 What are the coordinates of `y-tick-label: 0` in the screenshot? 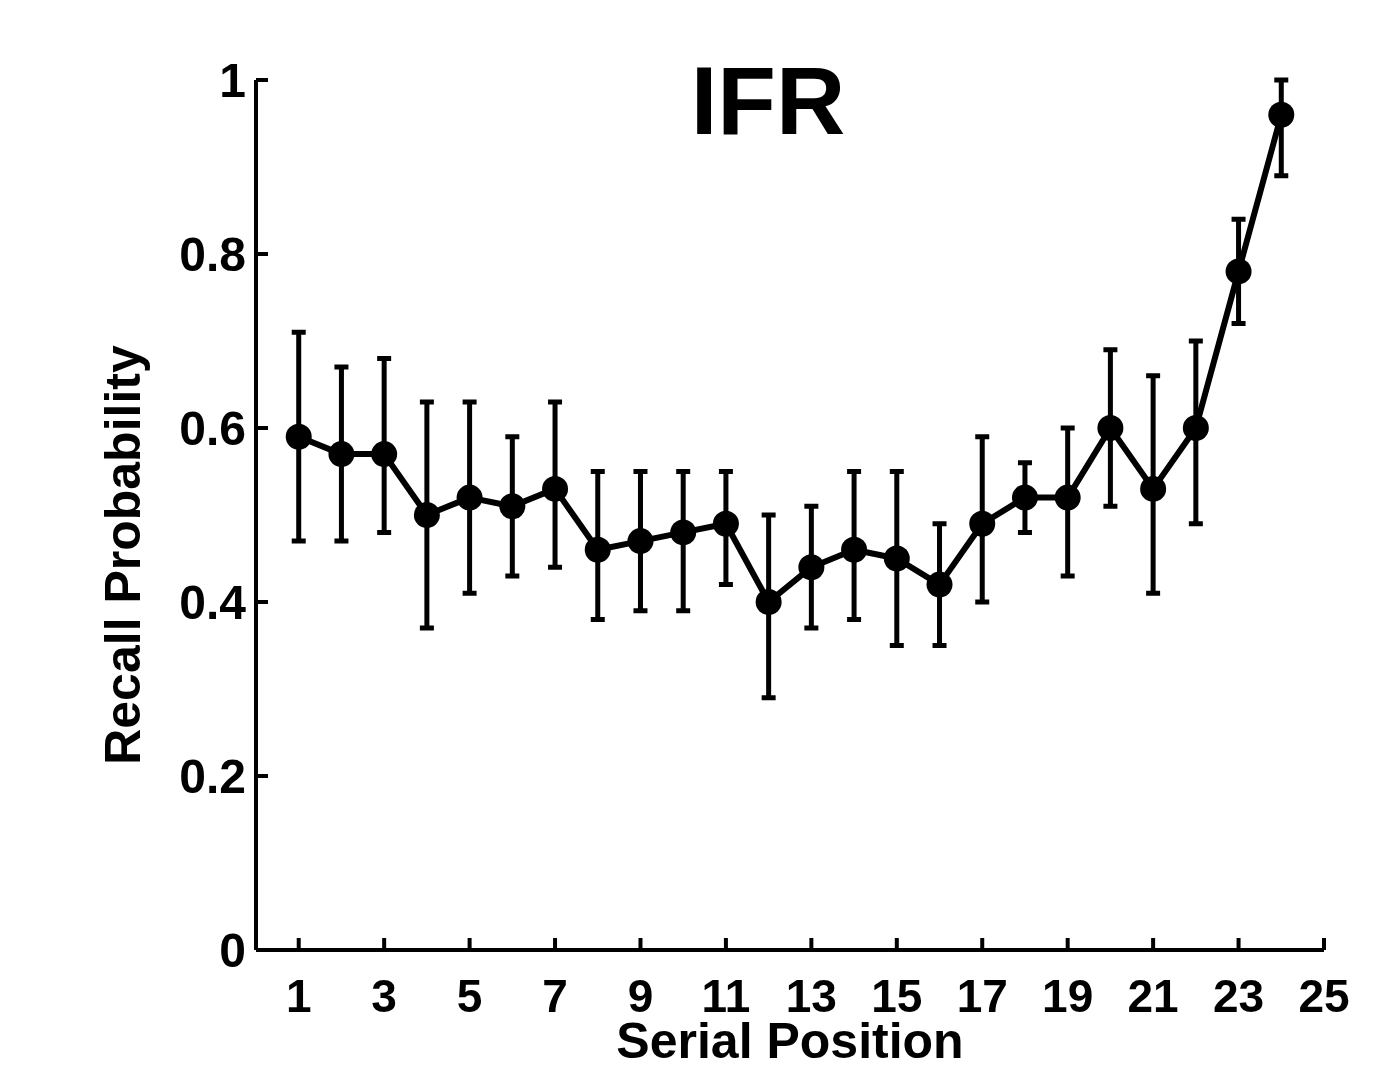 It's located at (232, 950).